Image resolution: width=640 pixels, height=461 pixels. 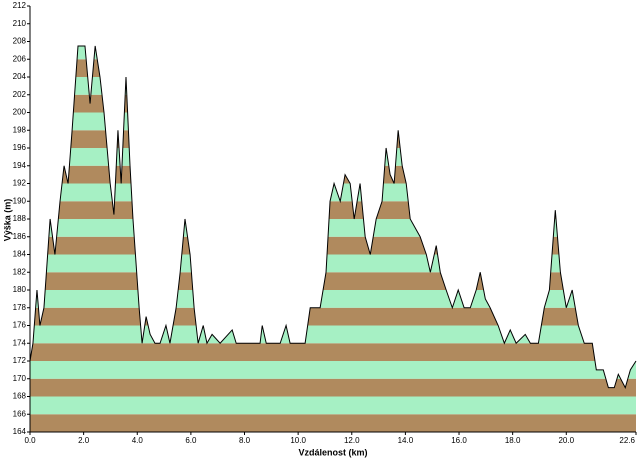 What do you see at coordinates (84, 440) in the screenshot?
I see `x-tick-label: 2.0` at bounding box center [84, 440].